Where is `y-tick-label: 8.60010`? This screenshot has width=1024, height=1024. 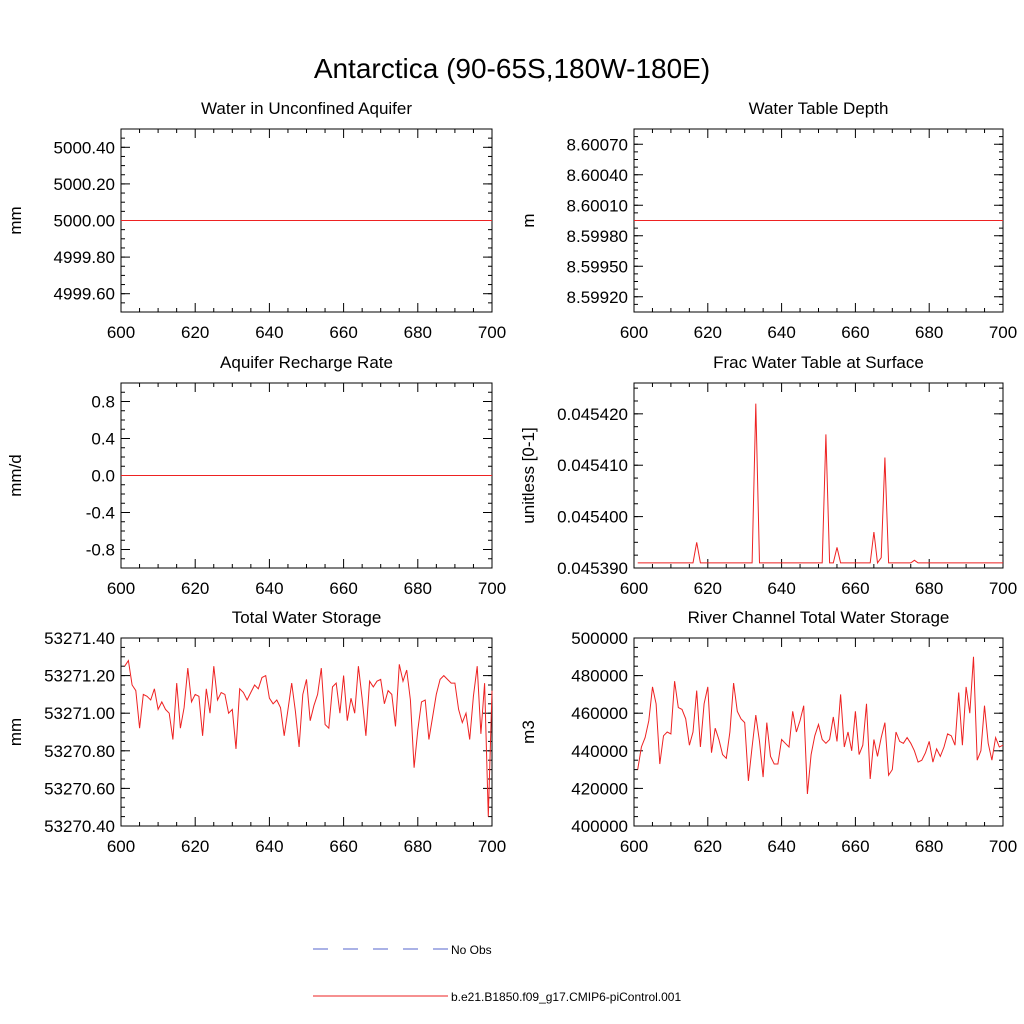
y-tick-label: 8.60010 is located at coordinates (597, 205).